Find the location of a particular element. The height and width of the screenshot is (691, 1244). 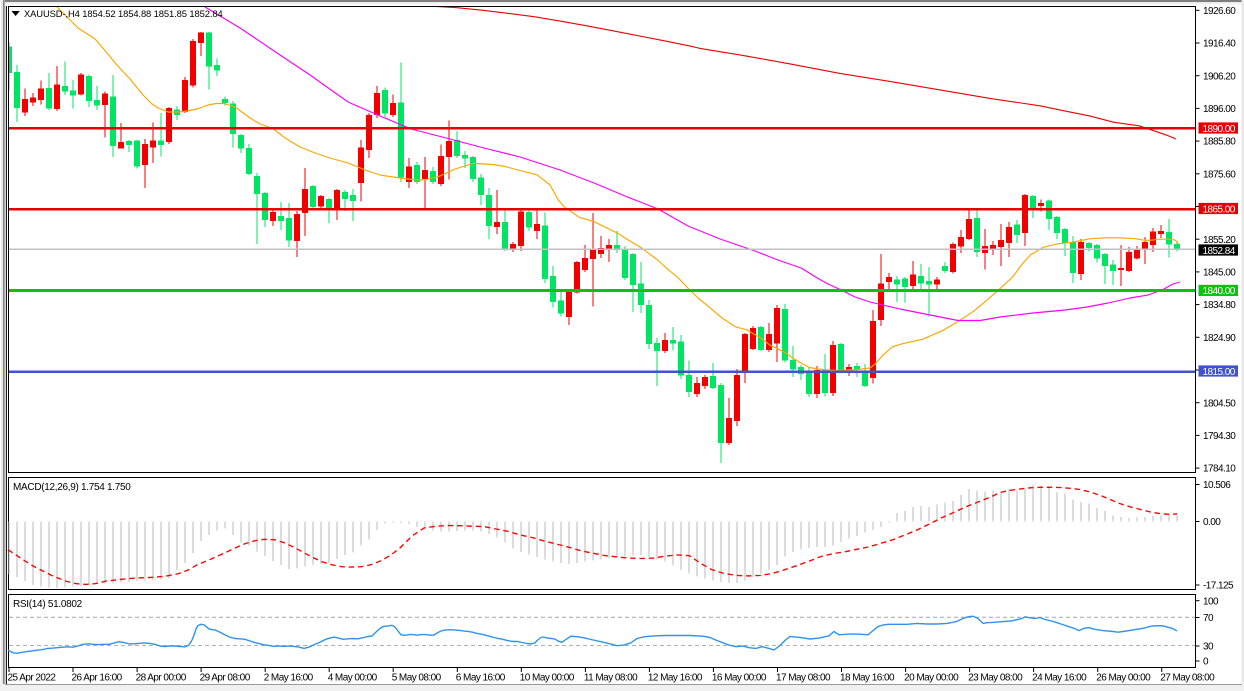

svg-text: 17 May 08:00 is located at coordinates (803, 678).